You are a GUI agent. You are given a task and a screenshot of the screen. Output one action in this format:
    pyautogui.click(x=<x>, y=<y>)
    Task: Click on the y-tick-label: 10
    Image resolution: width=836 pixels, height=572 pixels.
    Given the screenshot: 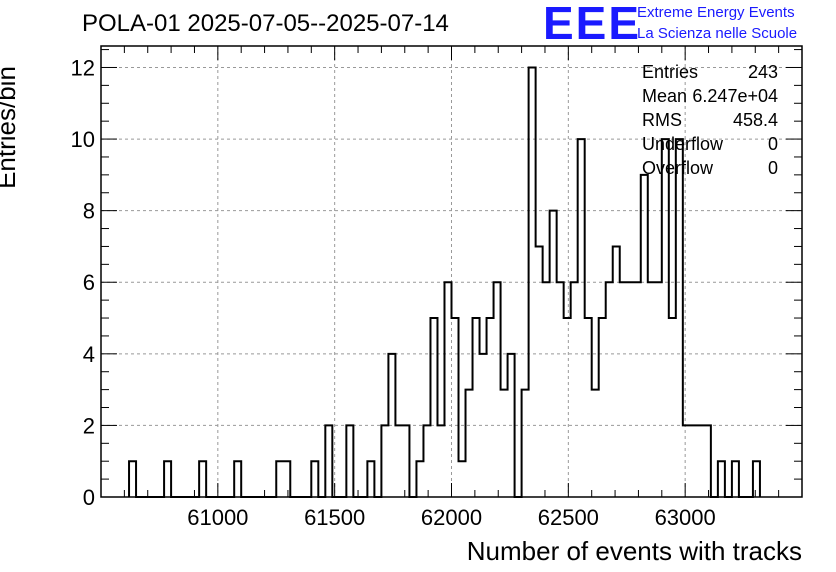 What is the action you would take?
    pyautogui.click(x=83, y=139)
    